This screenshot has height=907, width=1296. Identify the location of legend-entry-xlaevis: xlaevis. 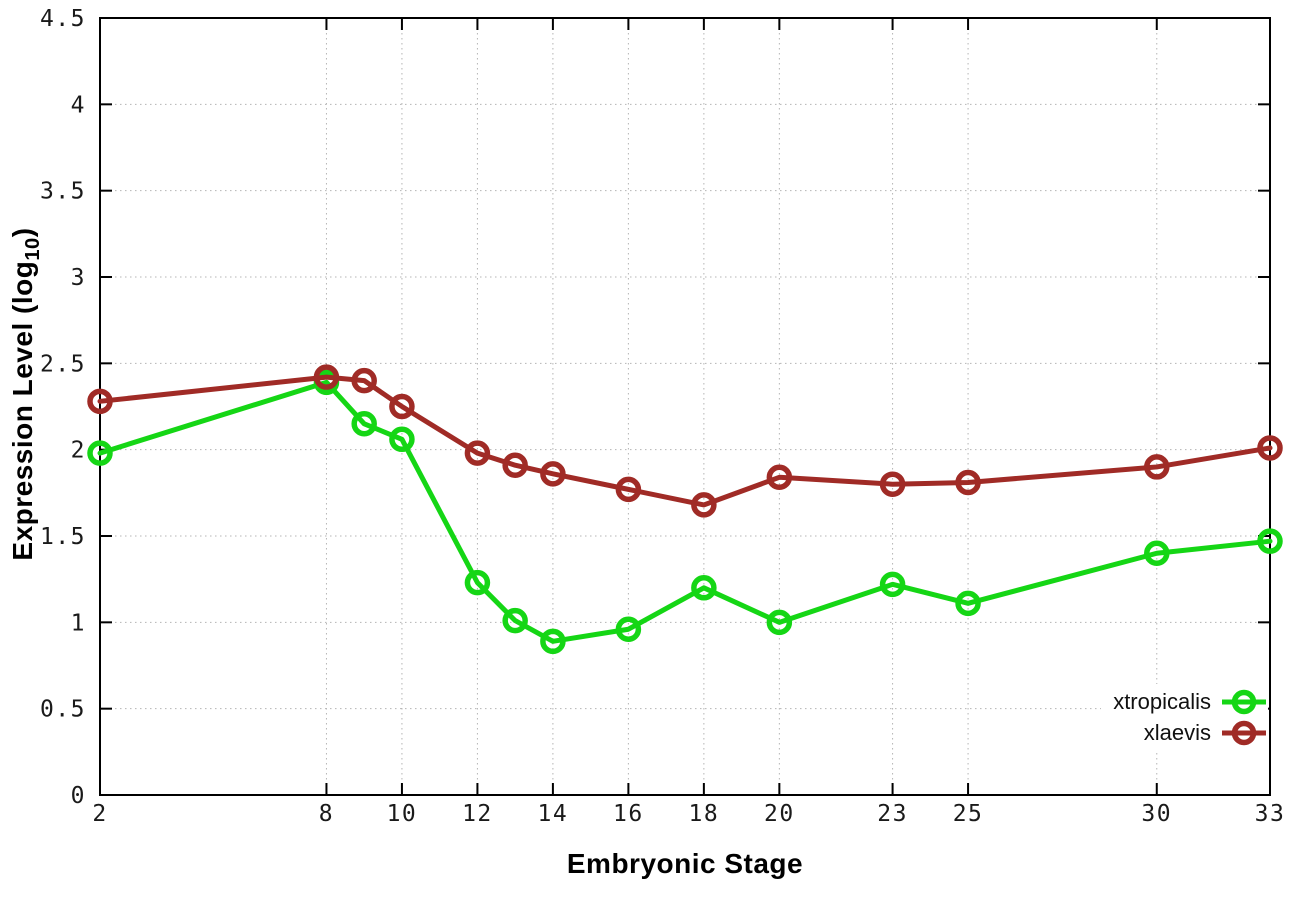
(1206, 732).